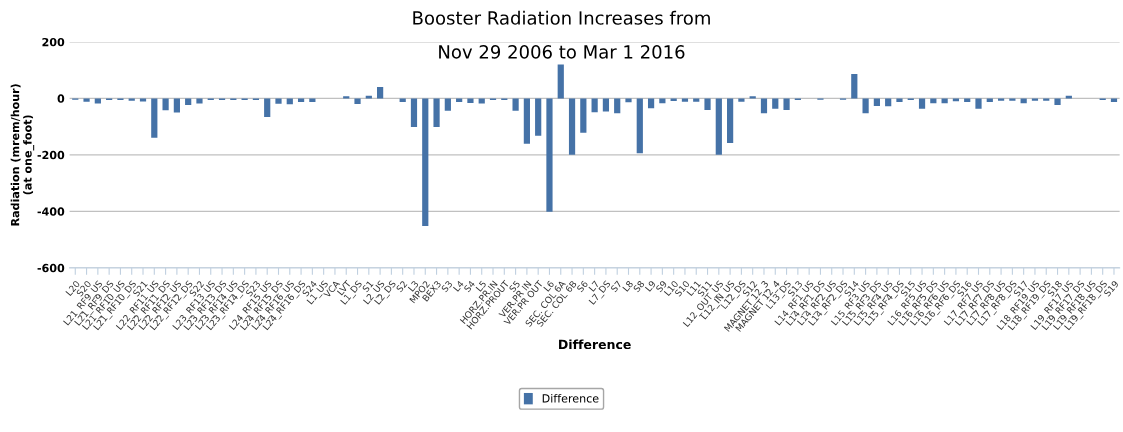 Image resolution: width=1123 pixels, height=432 pixels. What do you see at coordinates (595, 344) in the screenshot?
I see `x-axis-title: Difference` at bounding box center [595, 344].